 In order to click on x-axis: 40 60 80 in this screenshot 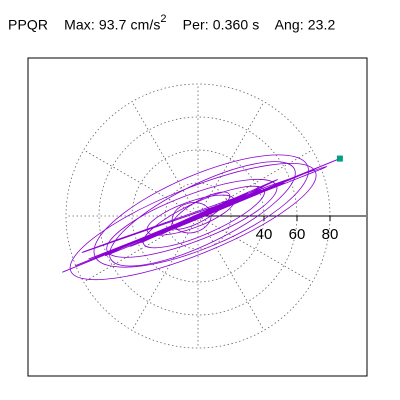, I will do `click(282, 229)`.